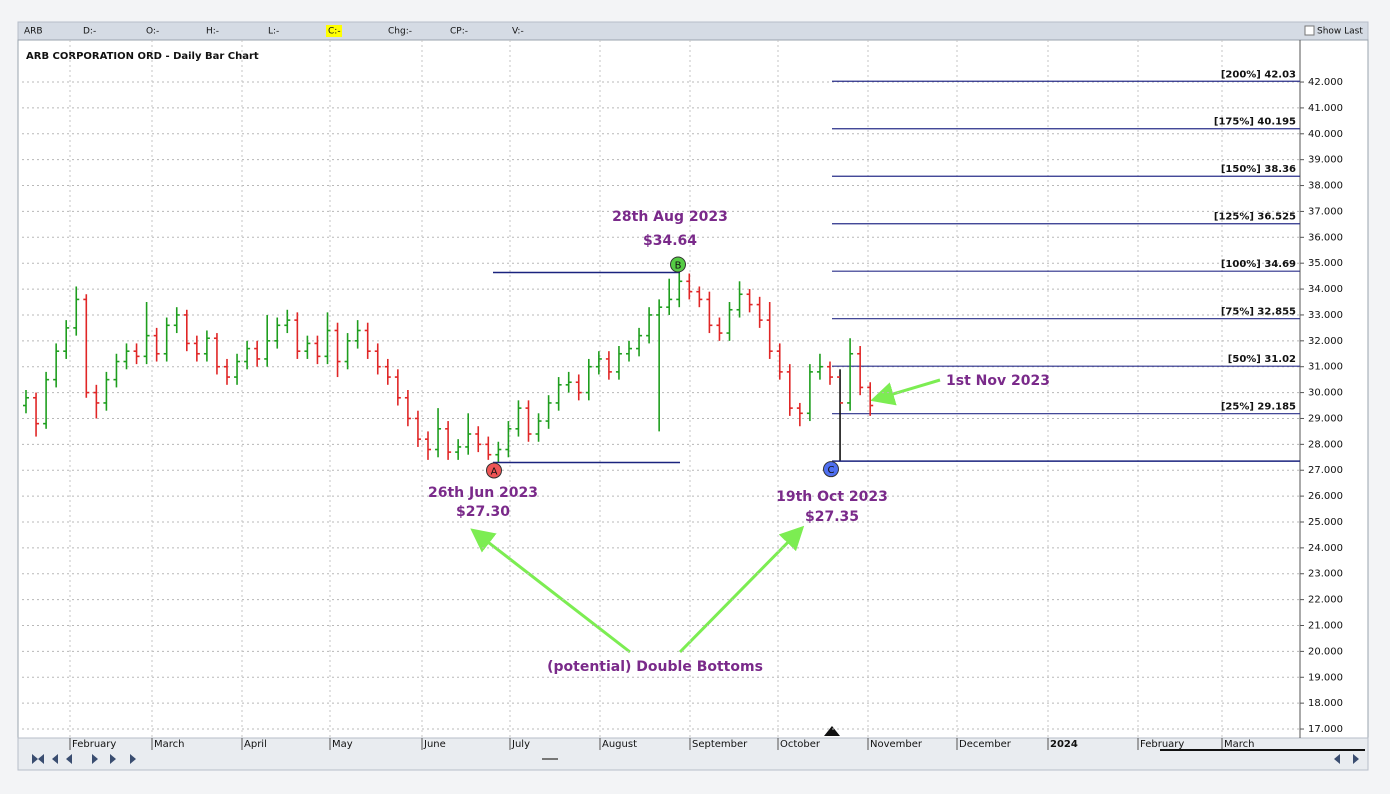 The width and height of the screenshot is (1390, 794). What do you see at coordinates (1325, 108) in the screenshot?
I see `y-tick-label: 41.000` at bounding box center [1325, 108].